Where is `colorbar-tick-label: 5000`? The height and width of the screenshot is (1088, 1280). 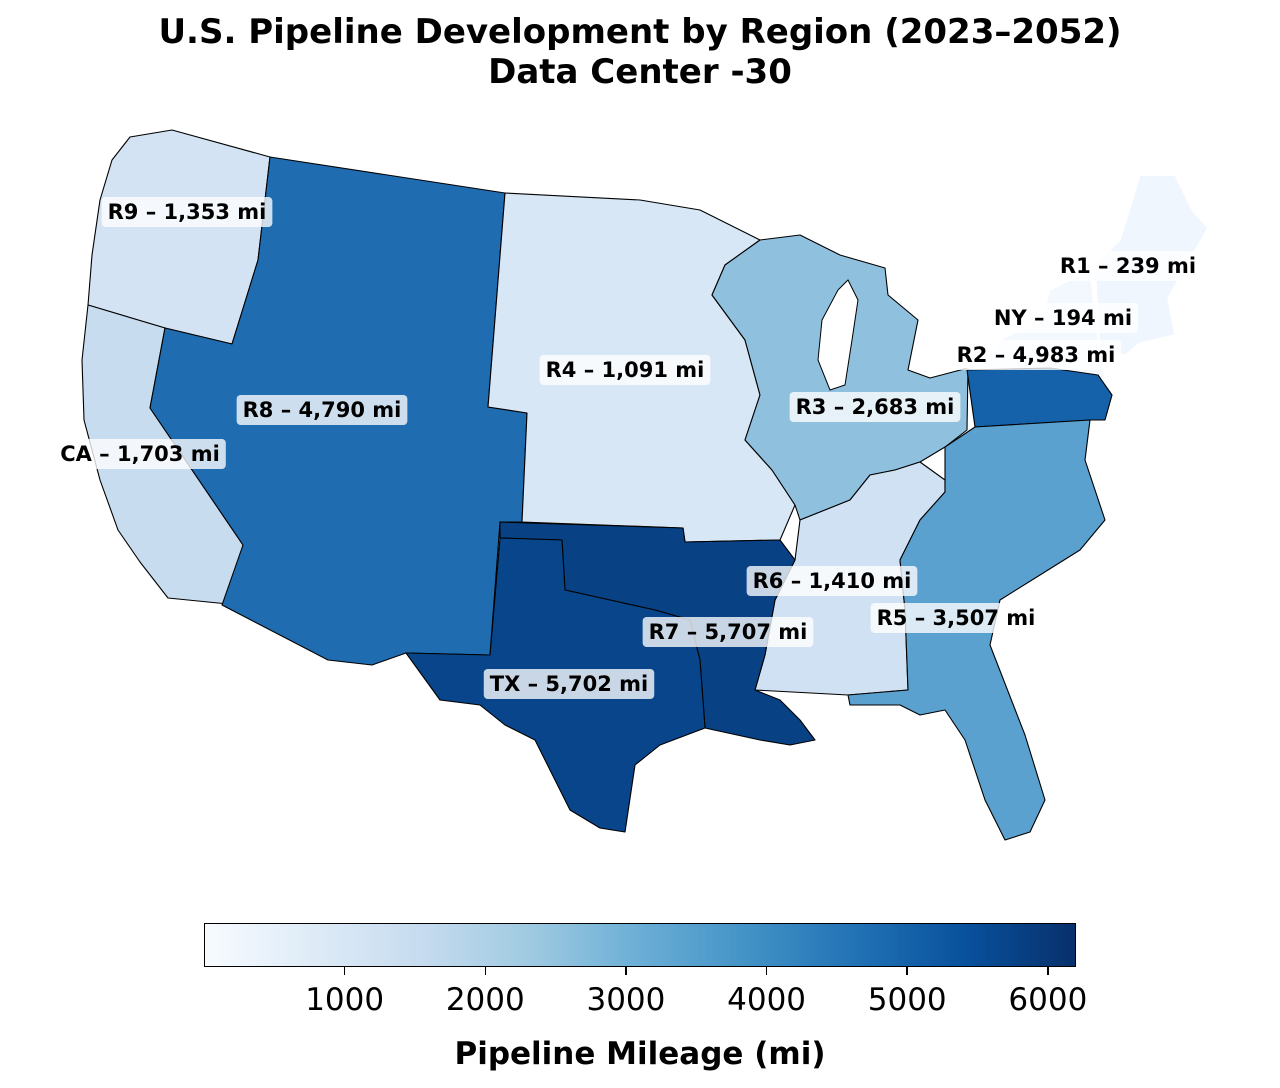 colorbar-tick-label: 5000 is located at coordinates (907, 1000).